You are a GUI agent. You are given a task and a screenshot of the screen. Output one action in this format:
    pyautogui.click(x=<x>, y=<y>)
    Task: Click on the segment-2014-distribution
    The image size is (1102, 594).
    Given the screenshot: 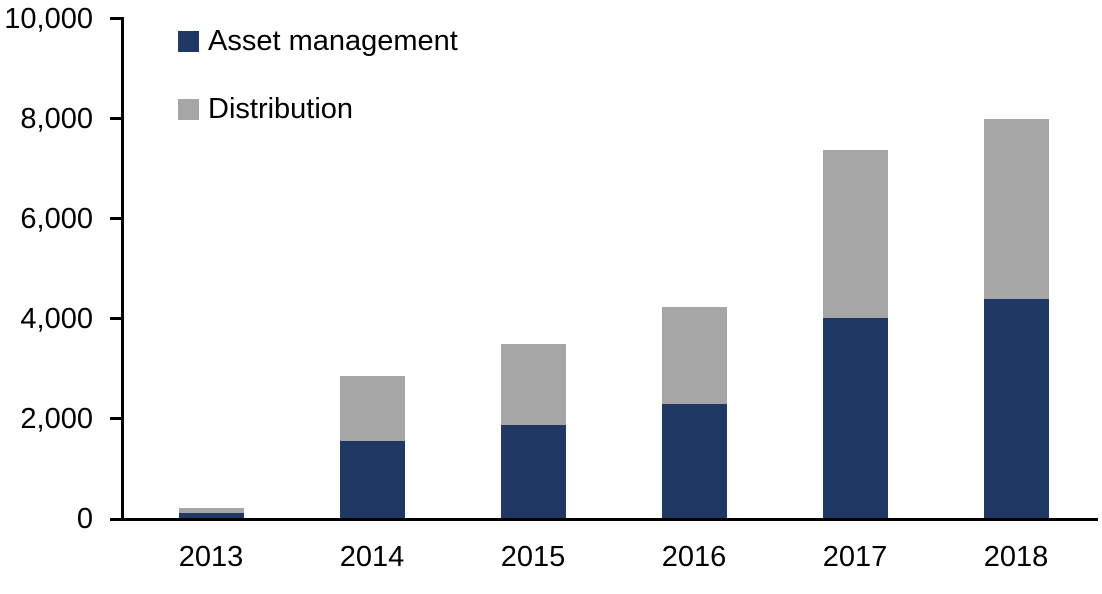 What is the action you would take?
    pyautogui.click(x=372, y=408)
    